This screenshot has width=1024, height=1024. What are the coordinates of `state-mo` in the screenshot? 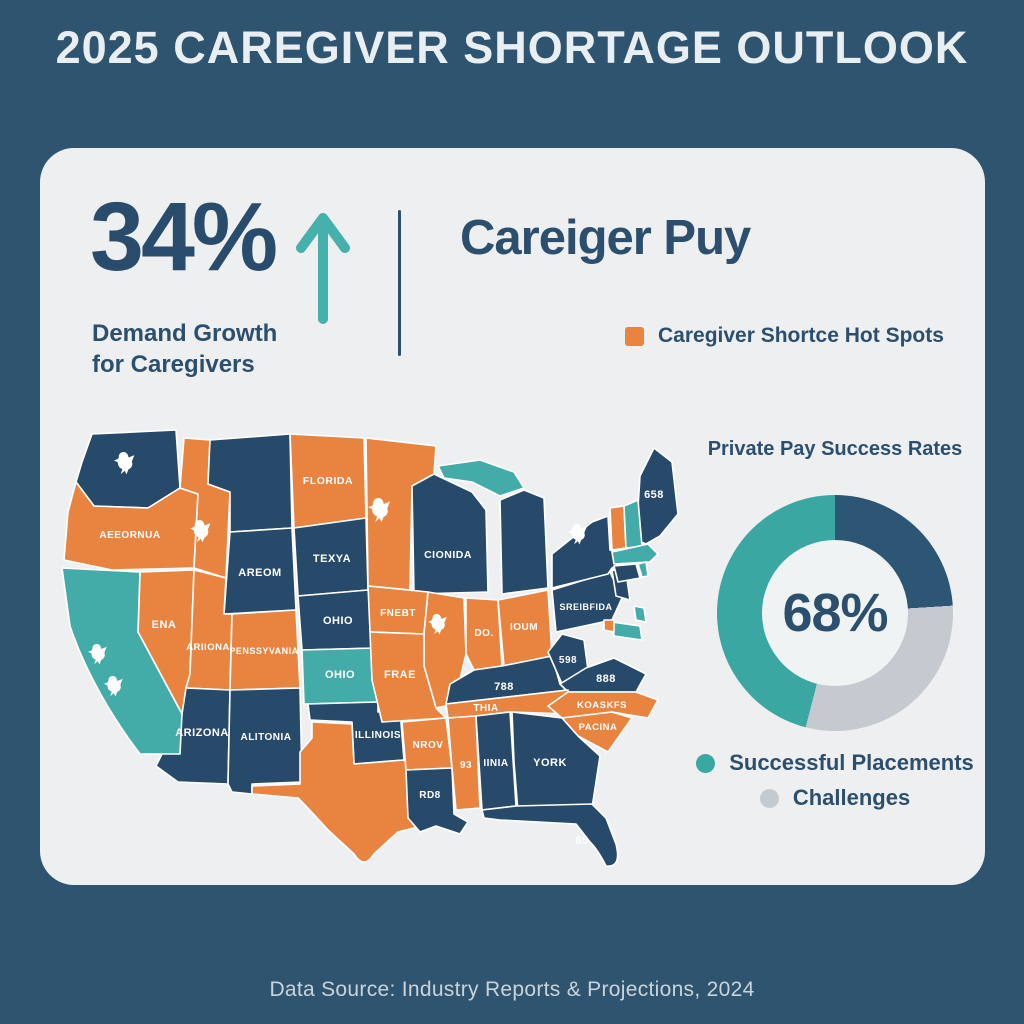 It's located at (408, 677).